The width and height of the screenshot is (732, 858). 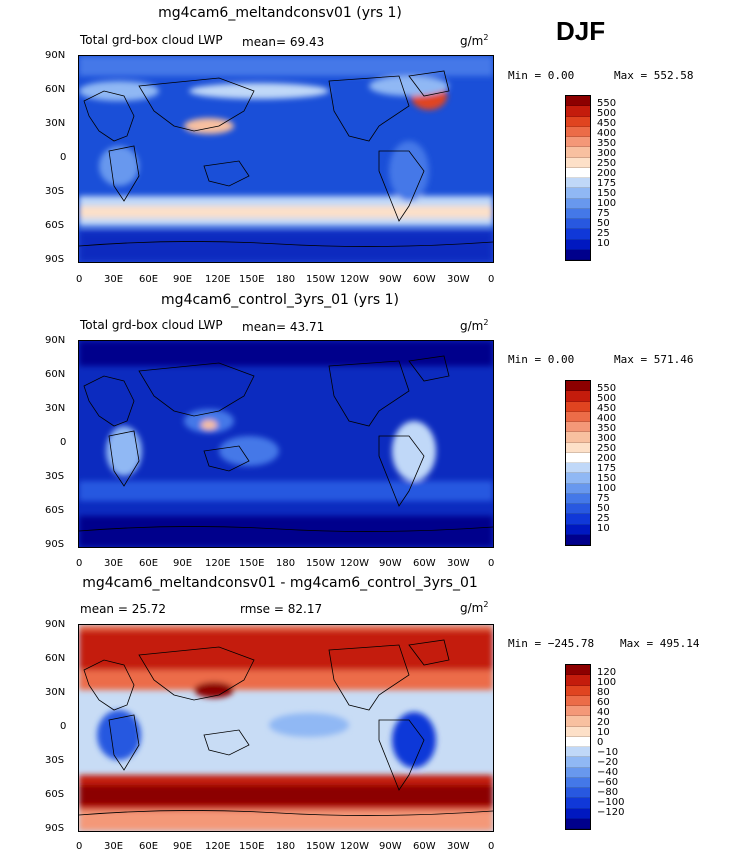 What do you see at coordinates (654, 359) in the screenshot?
I see `panel2-max: Max = 571.46` at bounding box center [654, 359].